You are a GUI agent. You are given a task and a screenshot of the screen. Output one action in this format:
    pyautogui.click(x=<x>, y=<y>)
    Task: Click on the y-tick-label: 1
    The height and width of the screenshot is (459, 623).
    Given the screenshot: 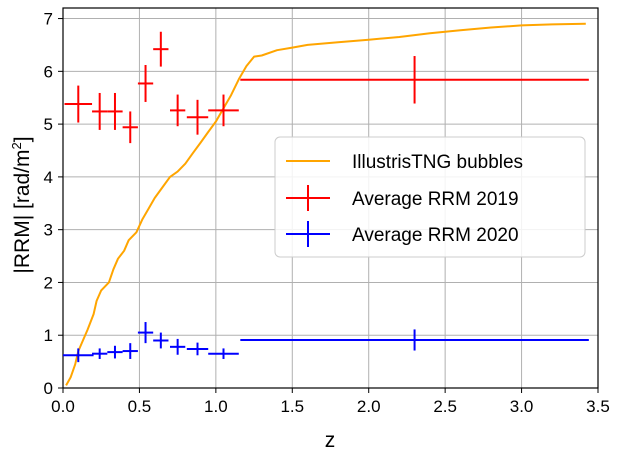 What is the action you would take?
    pyautogui.click(x=48, y=335)
    